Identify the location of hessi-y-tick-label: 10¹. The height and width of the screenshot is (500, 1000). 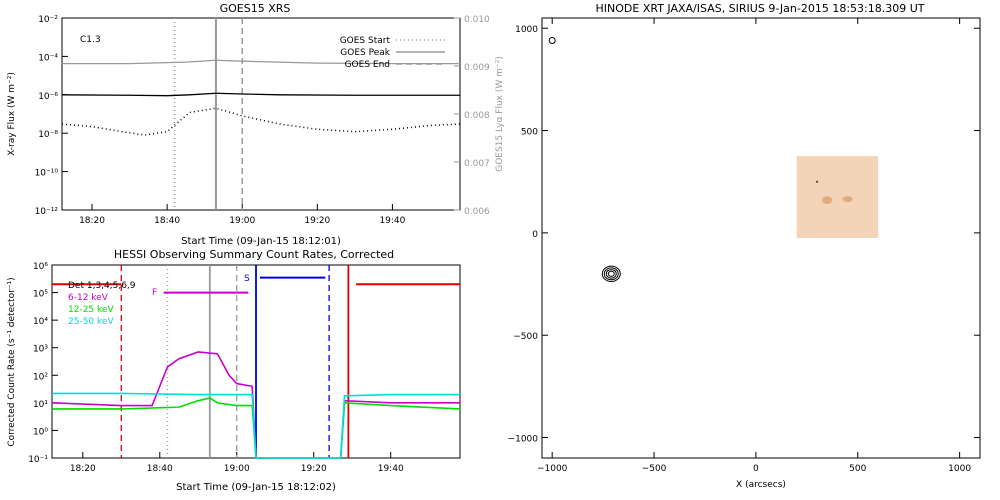
(40, 405).